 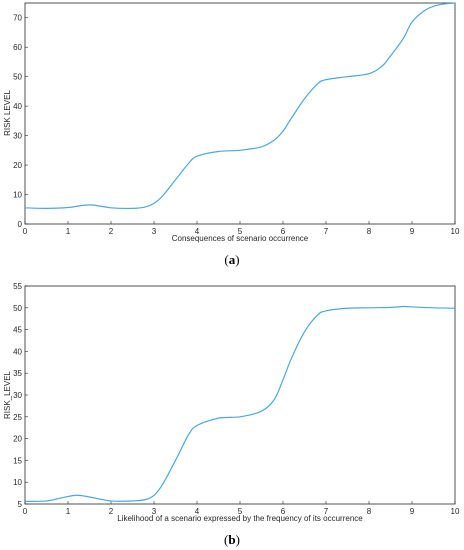 I want to click on chart-a-caption: (a), so click(x=231, y=259).